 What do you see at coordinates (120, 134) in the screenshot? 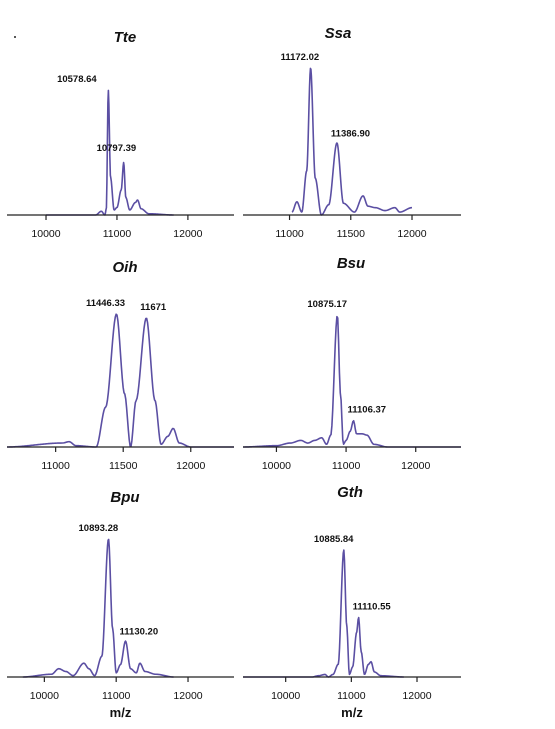
I see `spectrum-panel-tte: Tte 10000 11000 12000 10578.64 10797.39` at bounding box center [120, 134].